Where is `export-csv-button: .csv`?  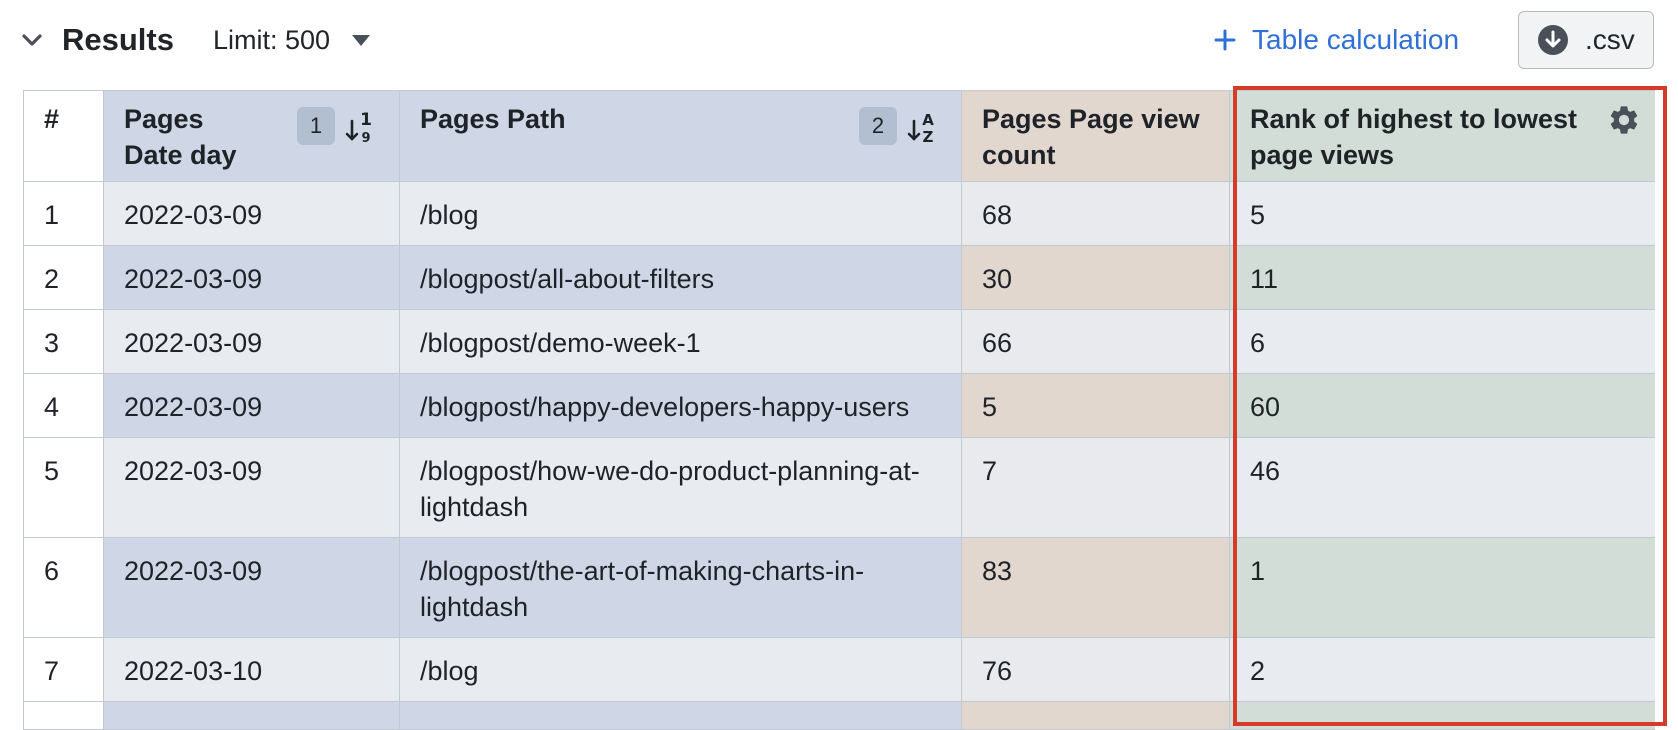 export-csv-button: .csv is located at coordinates (1586, 40).